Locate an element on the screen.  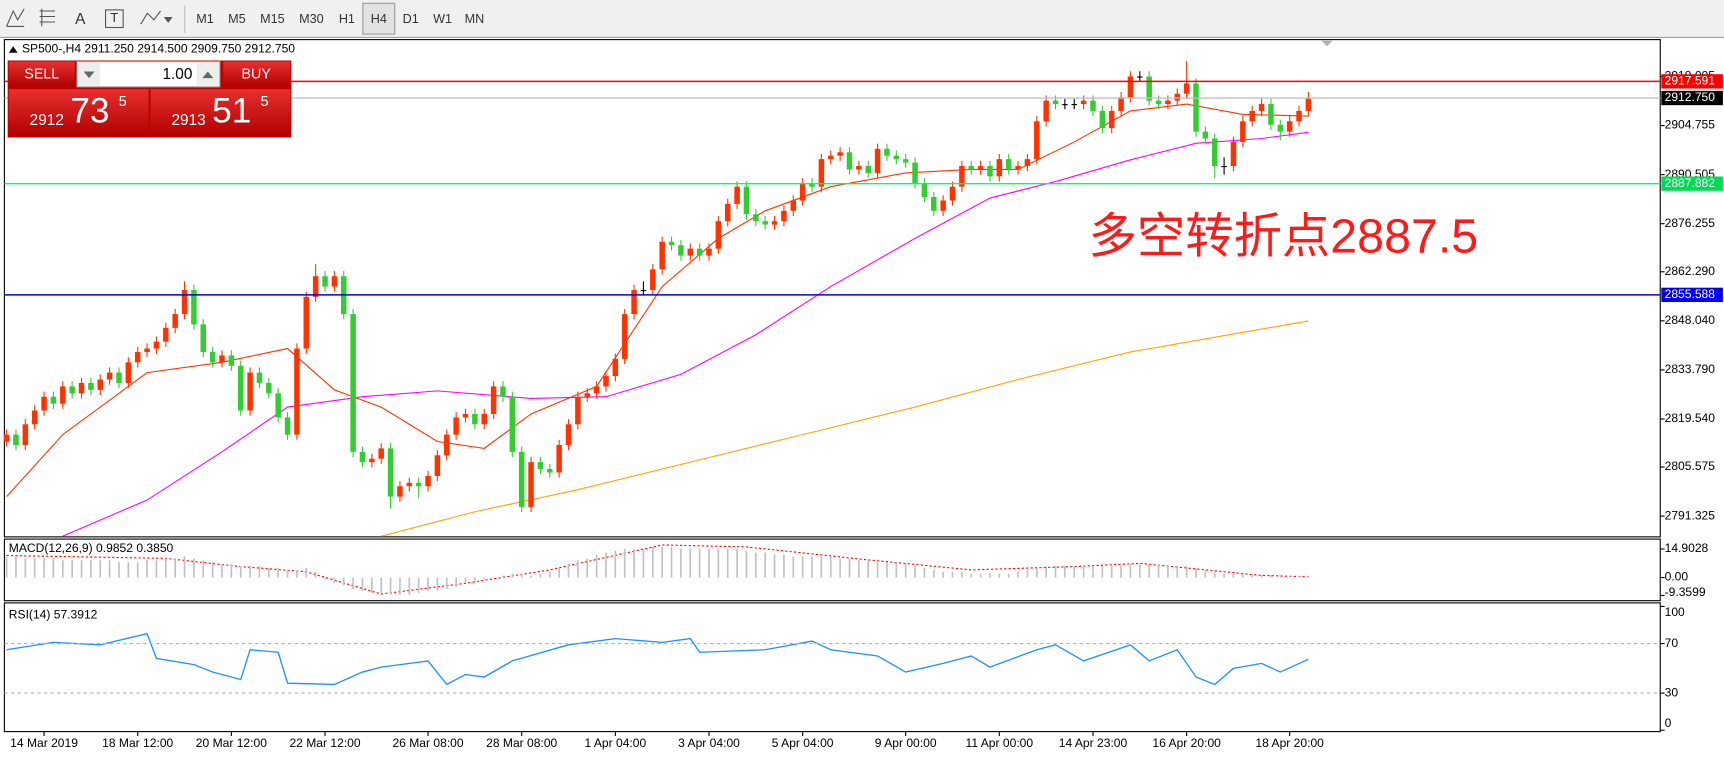
buy-label: BUY is located at coordinates (256, 75).